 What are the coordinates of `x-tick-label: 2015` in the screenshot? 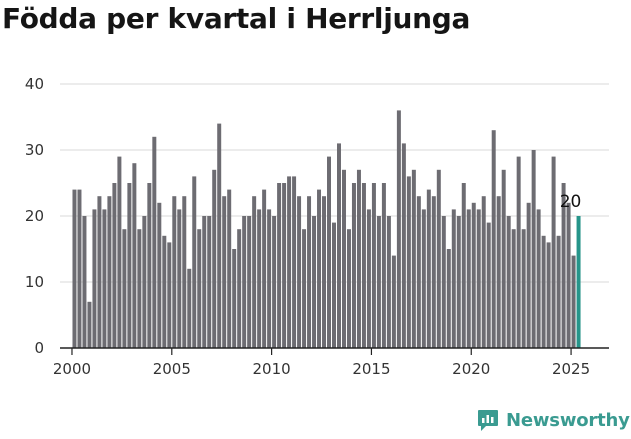 It's located at (371, 369).